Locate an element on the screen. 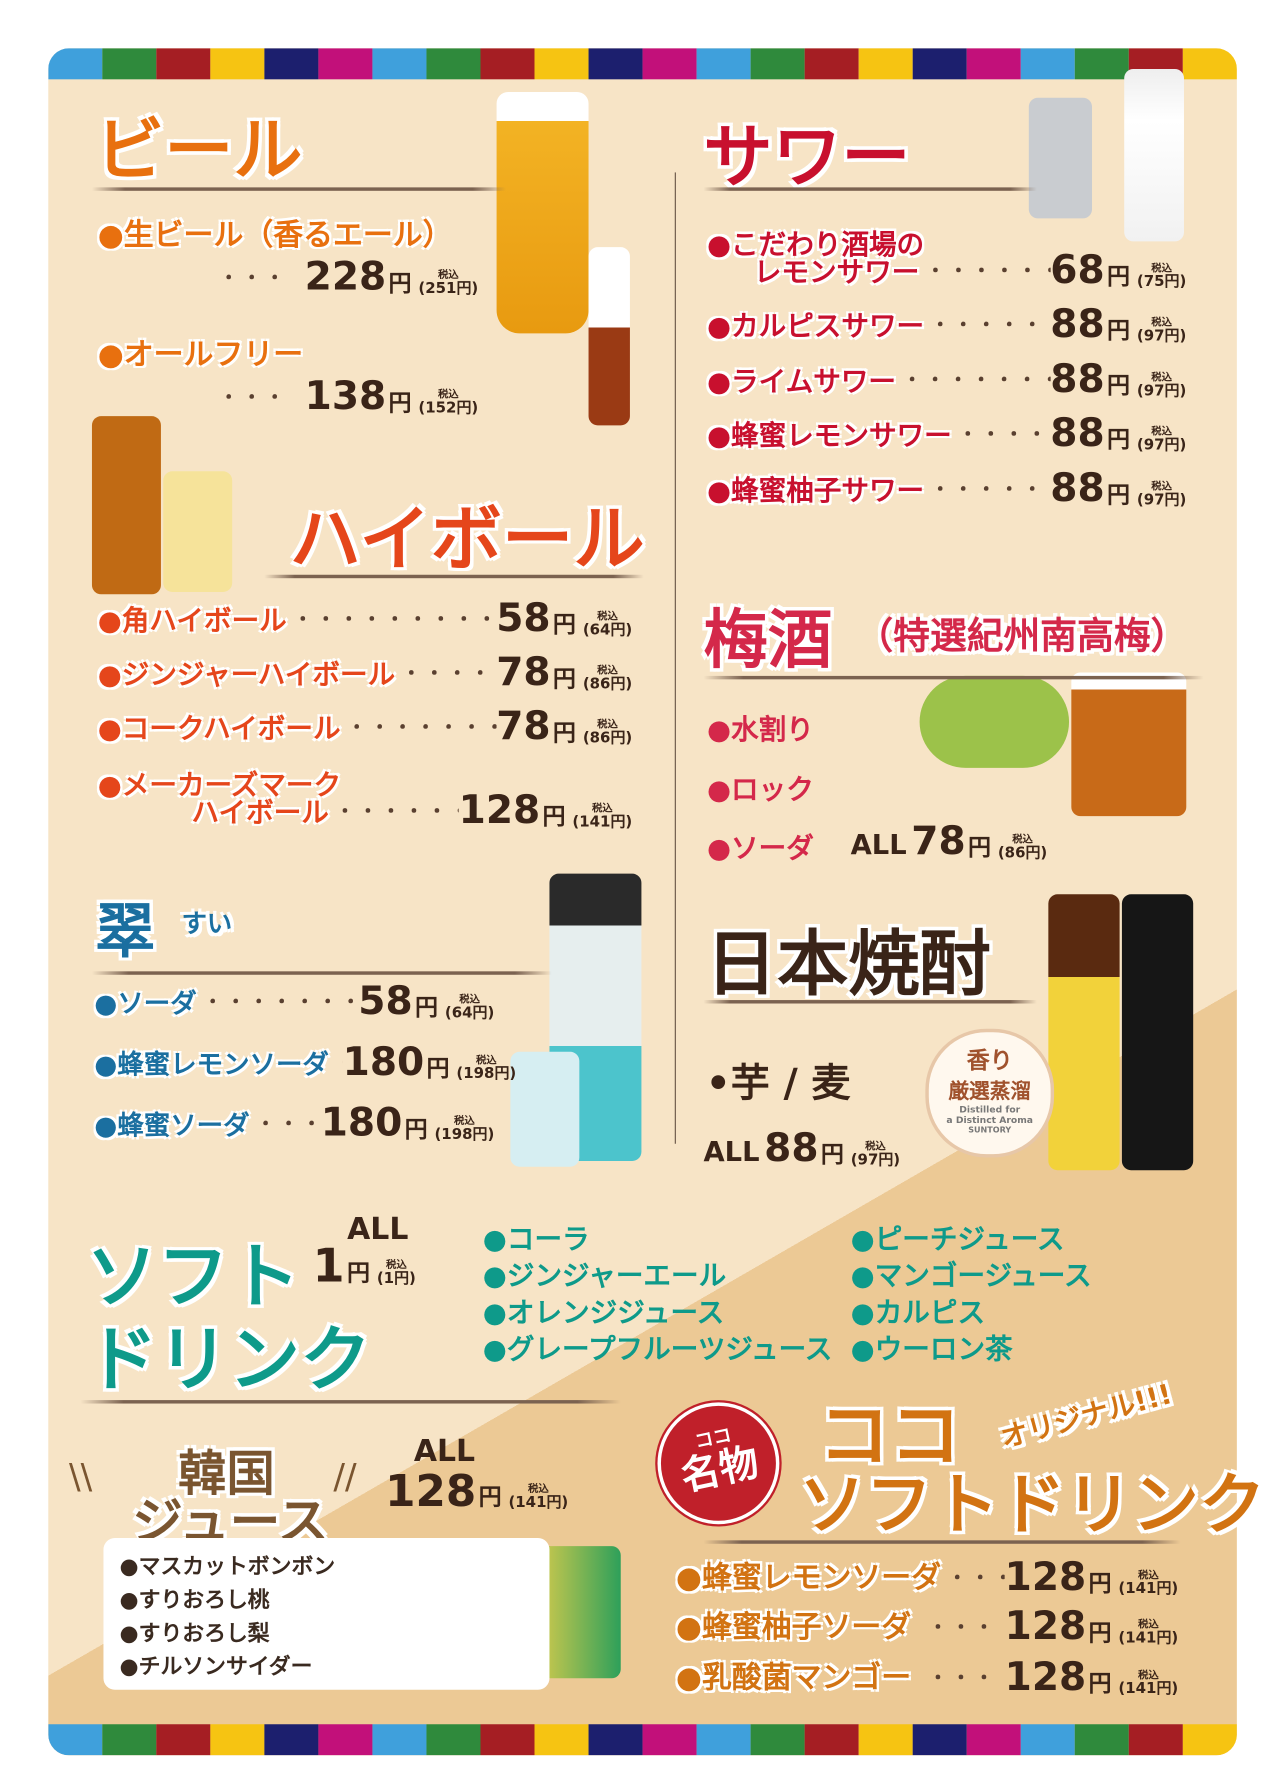 The image size is (1276, 1790). tax-included-price: 税込 (64円) is located at coordinates (607, 625).